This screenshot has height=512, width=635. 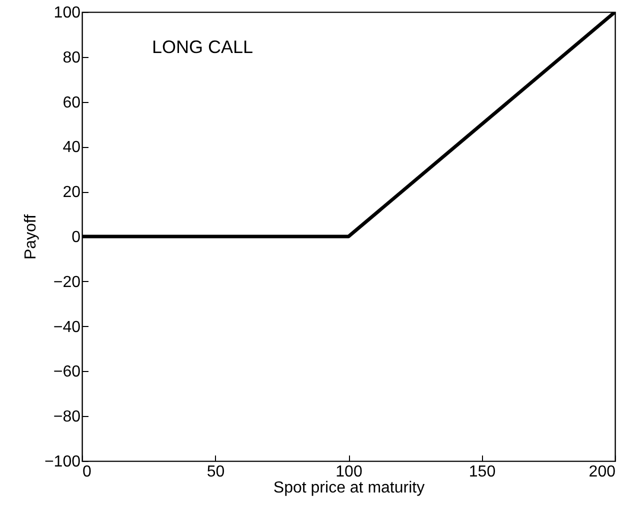 I want to click on x-axis-title: Spot price at maturity, so click(x=349, y=488).